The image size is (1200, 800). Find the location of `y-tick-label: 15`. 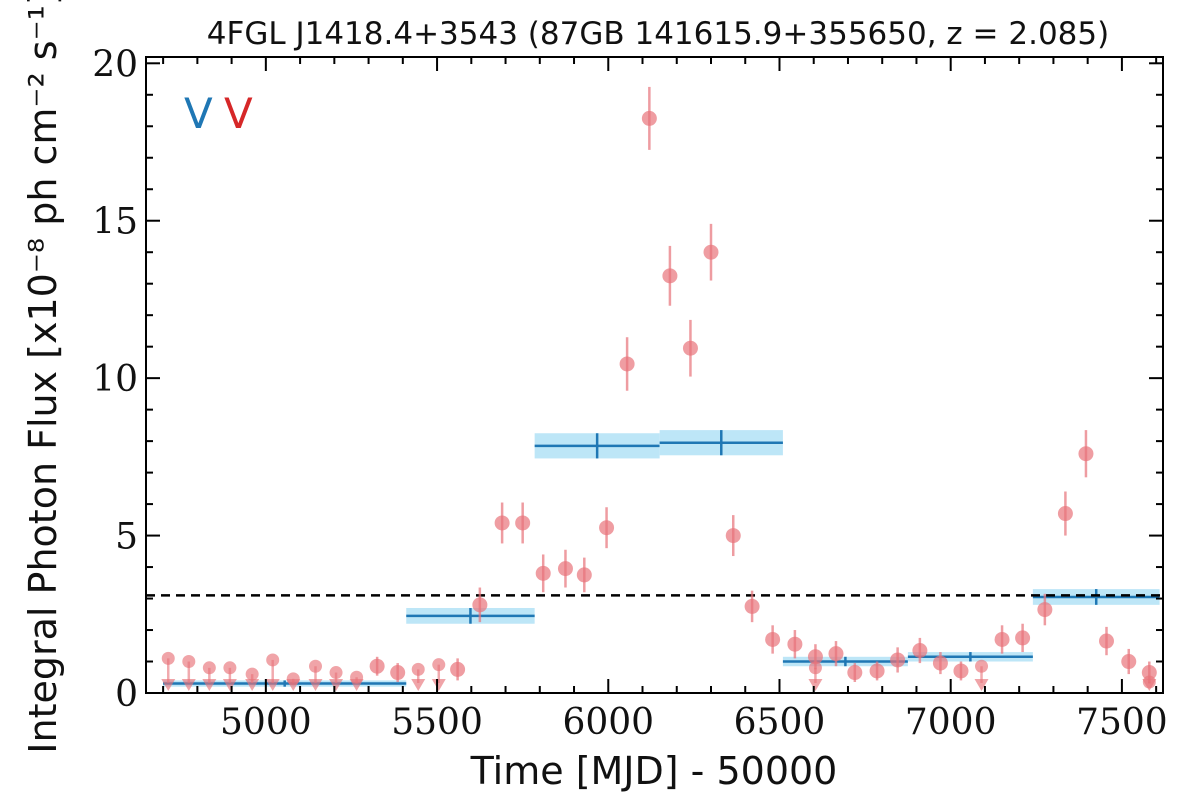

y-tick-label: 15 is located at coordinates (115, 222).